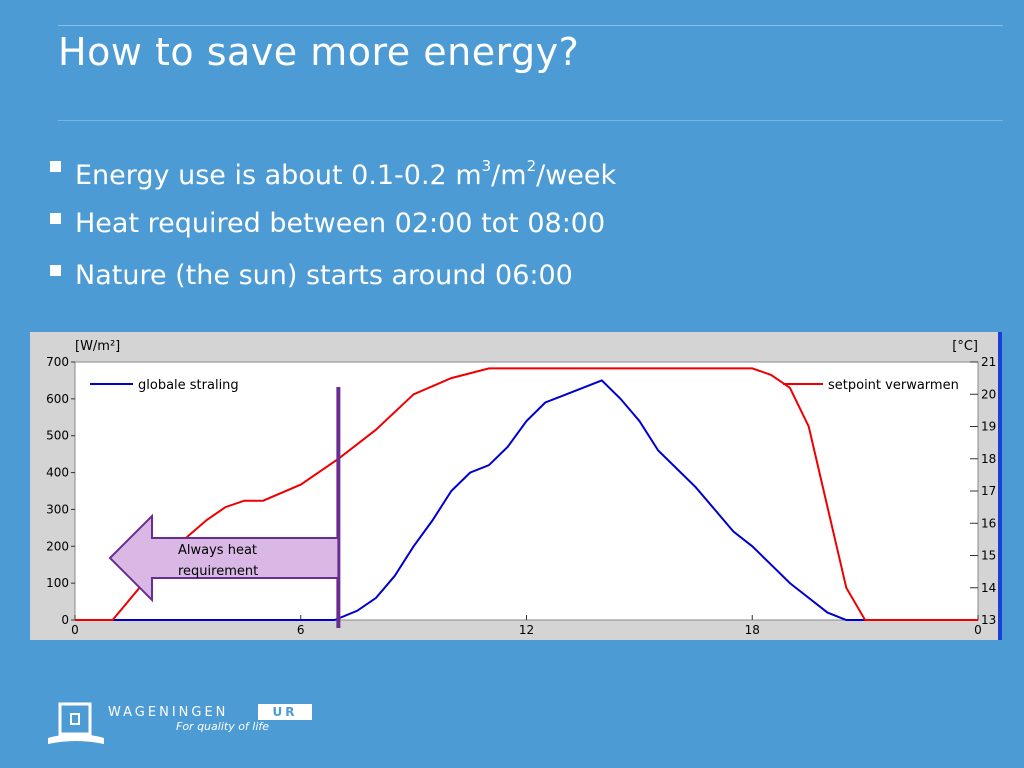 The width and height of the screenshot is (1024, 768). What do you see at coordinates (752, 630) in the screenshot?
I see `x-tick-label: 18` at bounding box center [752, 630].